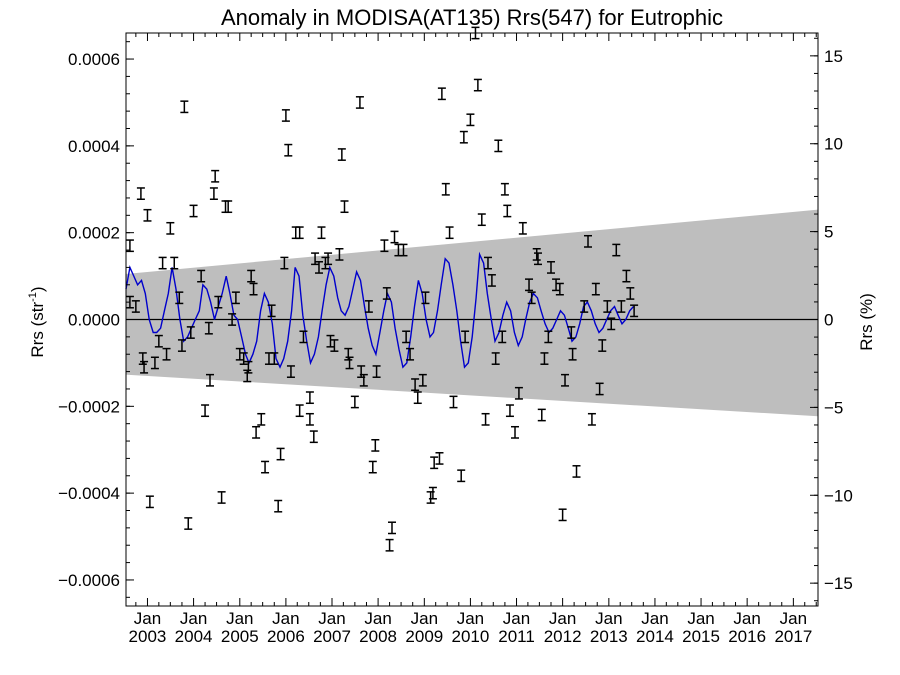  Describe the element at coordinates (866, 322) in the screenshot. I see `y-axis-right-label: Rrs (%)` at that location.